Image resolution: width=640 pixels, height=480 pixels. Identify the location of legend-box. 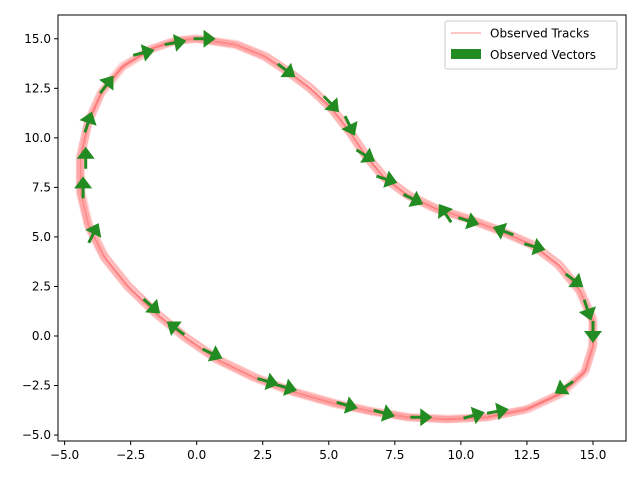
(531, 45).